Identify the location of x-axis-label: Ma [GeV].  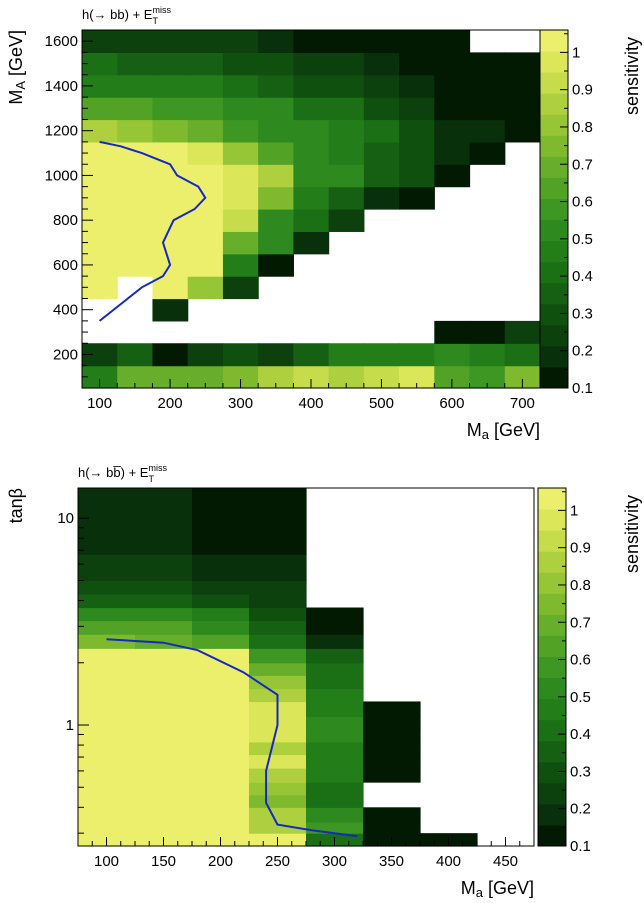
(503, 431).